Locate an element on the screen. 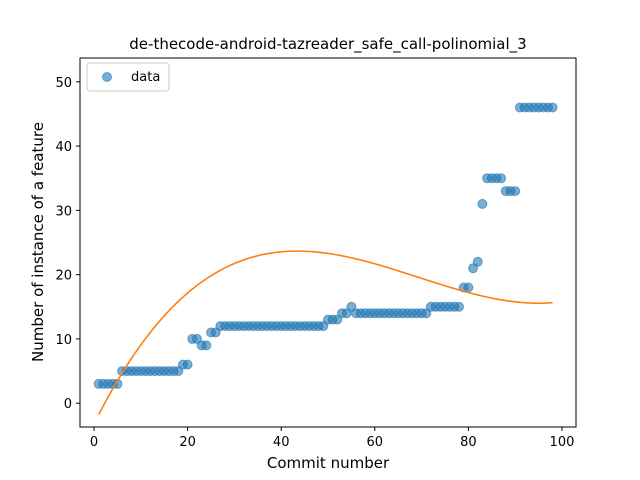  x-tick-label: 20 is located at coordinates (187, 442).